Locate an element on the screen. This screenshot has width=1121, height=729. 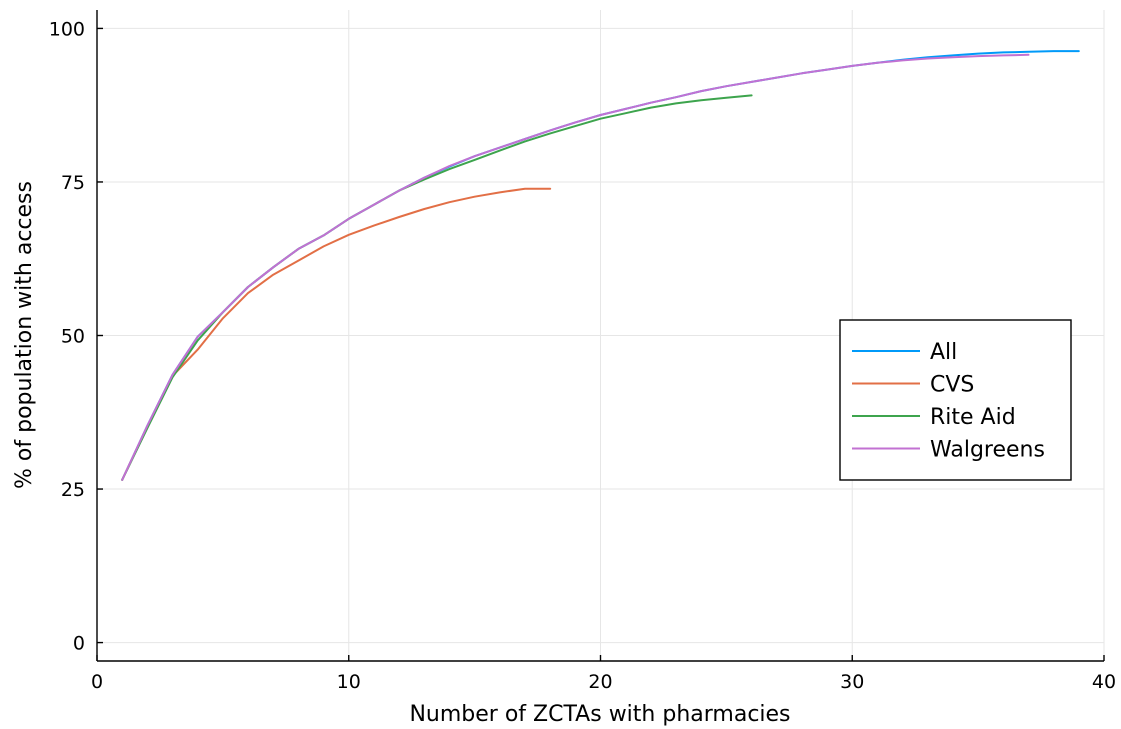
y-axis-label: % of population with access is located at coordinates (24, 335).